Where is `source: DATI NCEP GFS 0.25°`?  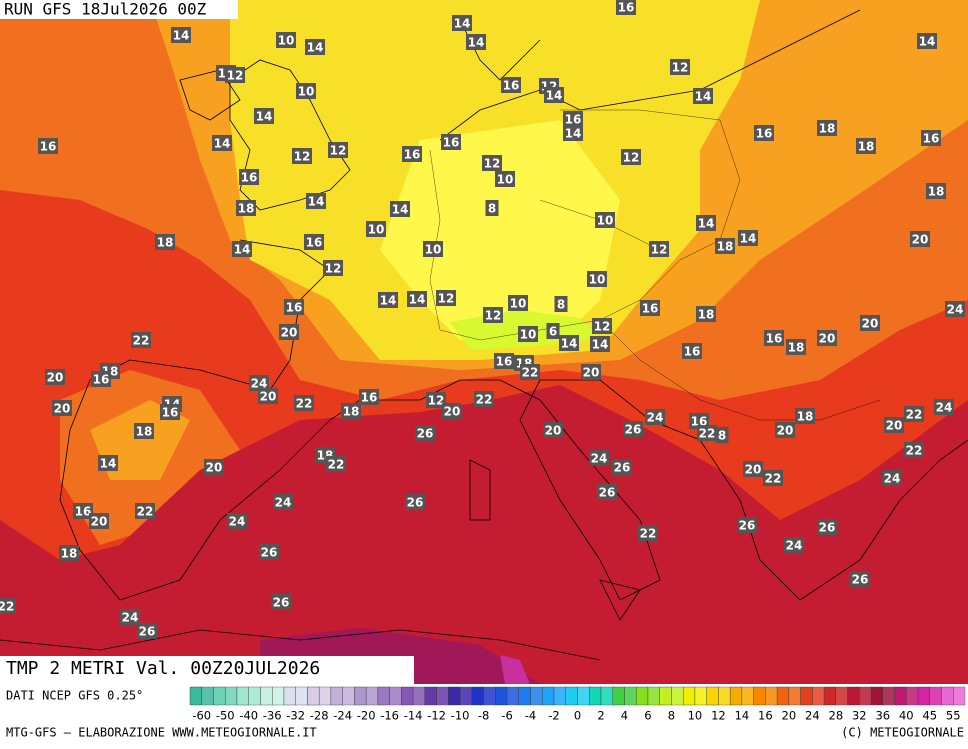
source: DATI NCEP GFS 0.25° is located at coordinates (74, 696).